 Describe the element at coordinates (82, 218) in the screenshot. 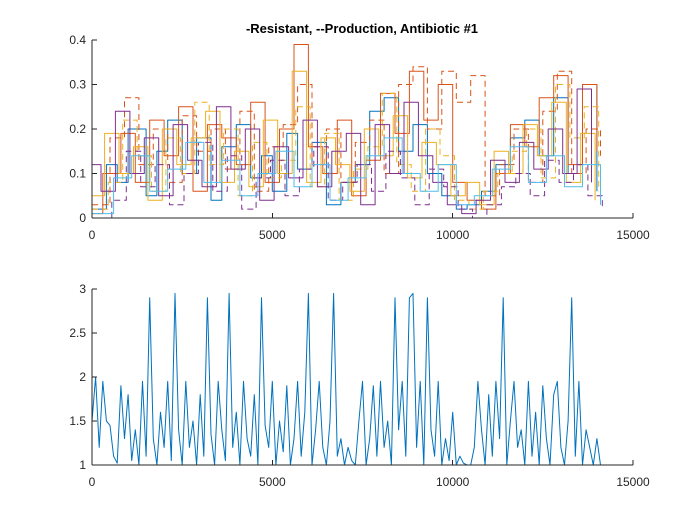

I see `top-chart-y-tick-label: 0` at that location.